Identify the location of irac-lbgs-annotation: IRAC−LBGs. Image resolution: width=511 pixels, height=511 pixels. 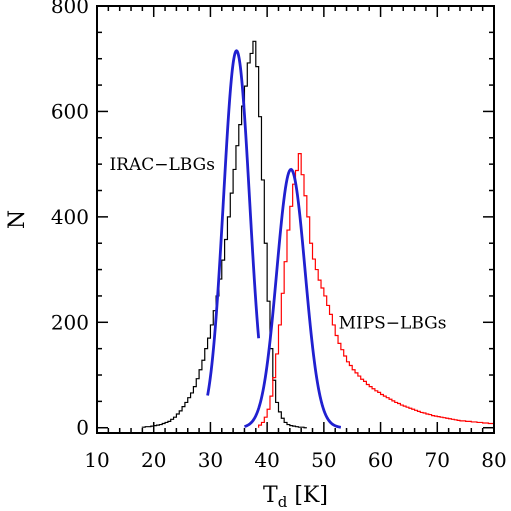
(161, 165).